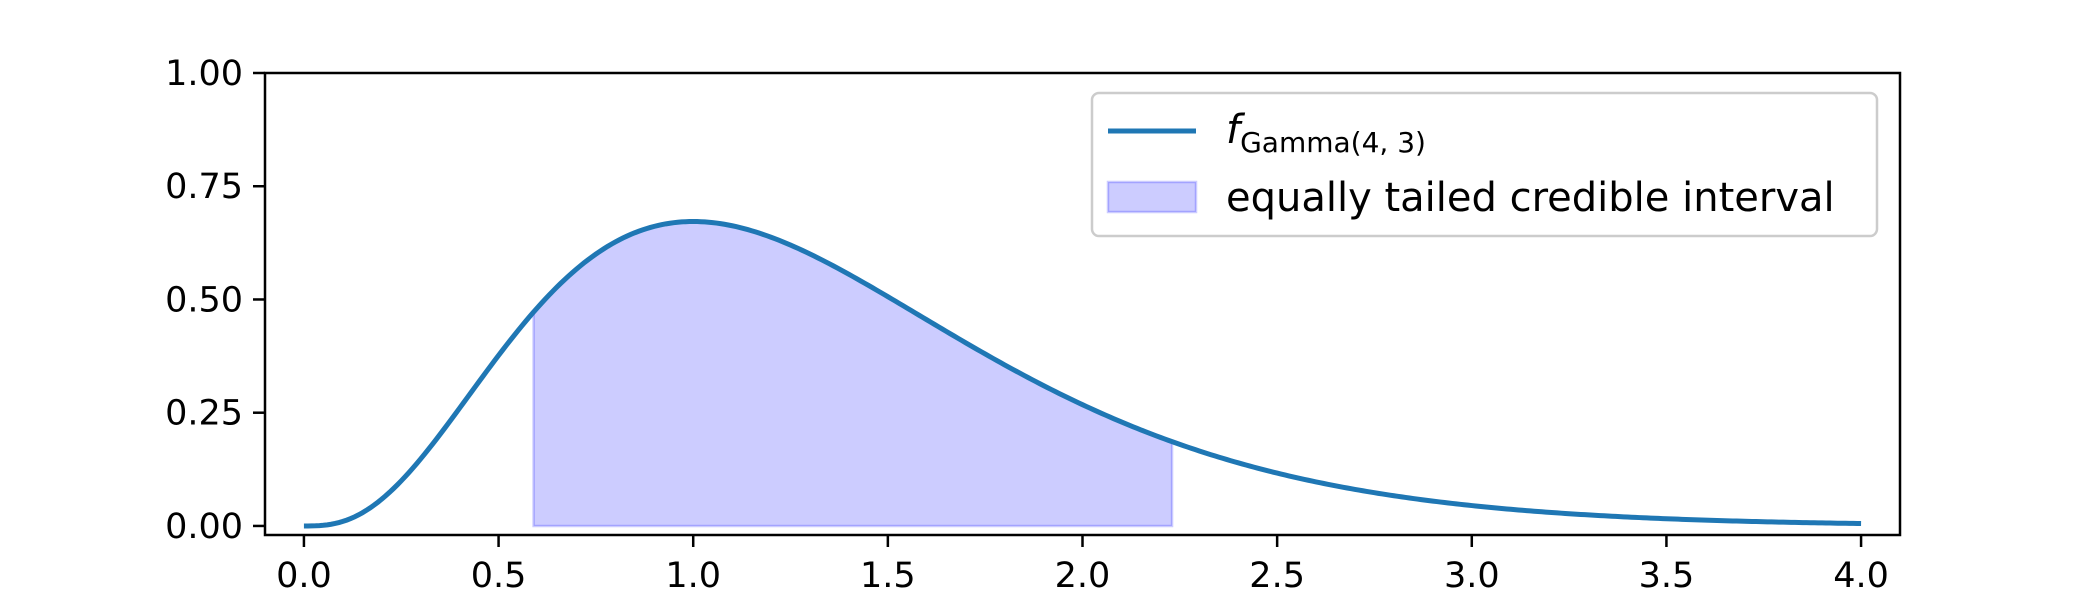 This screenshot has height=600, width=2100. What do you see at coordinates (1152, 197) in the screenshot?
I see `legend-fill-swatch` at bounding box center [1152, 197].